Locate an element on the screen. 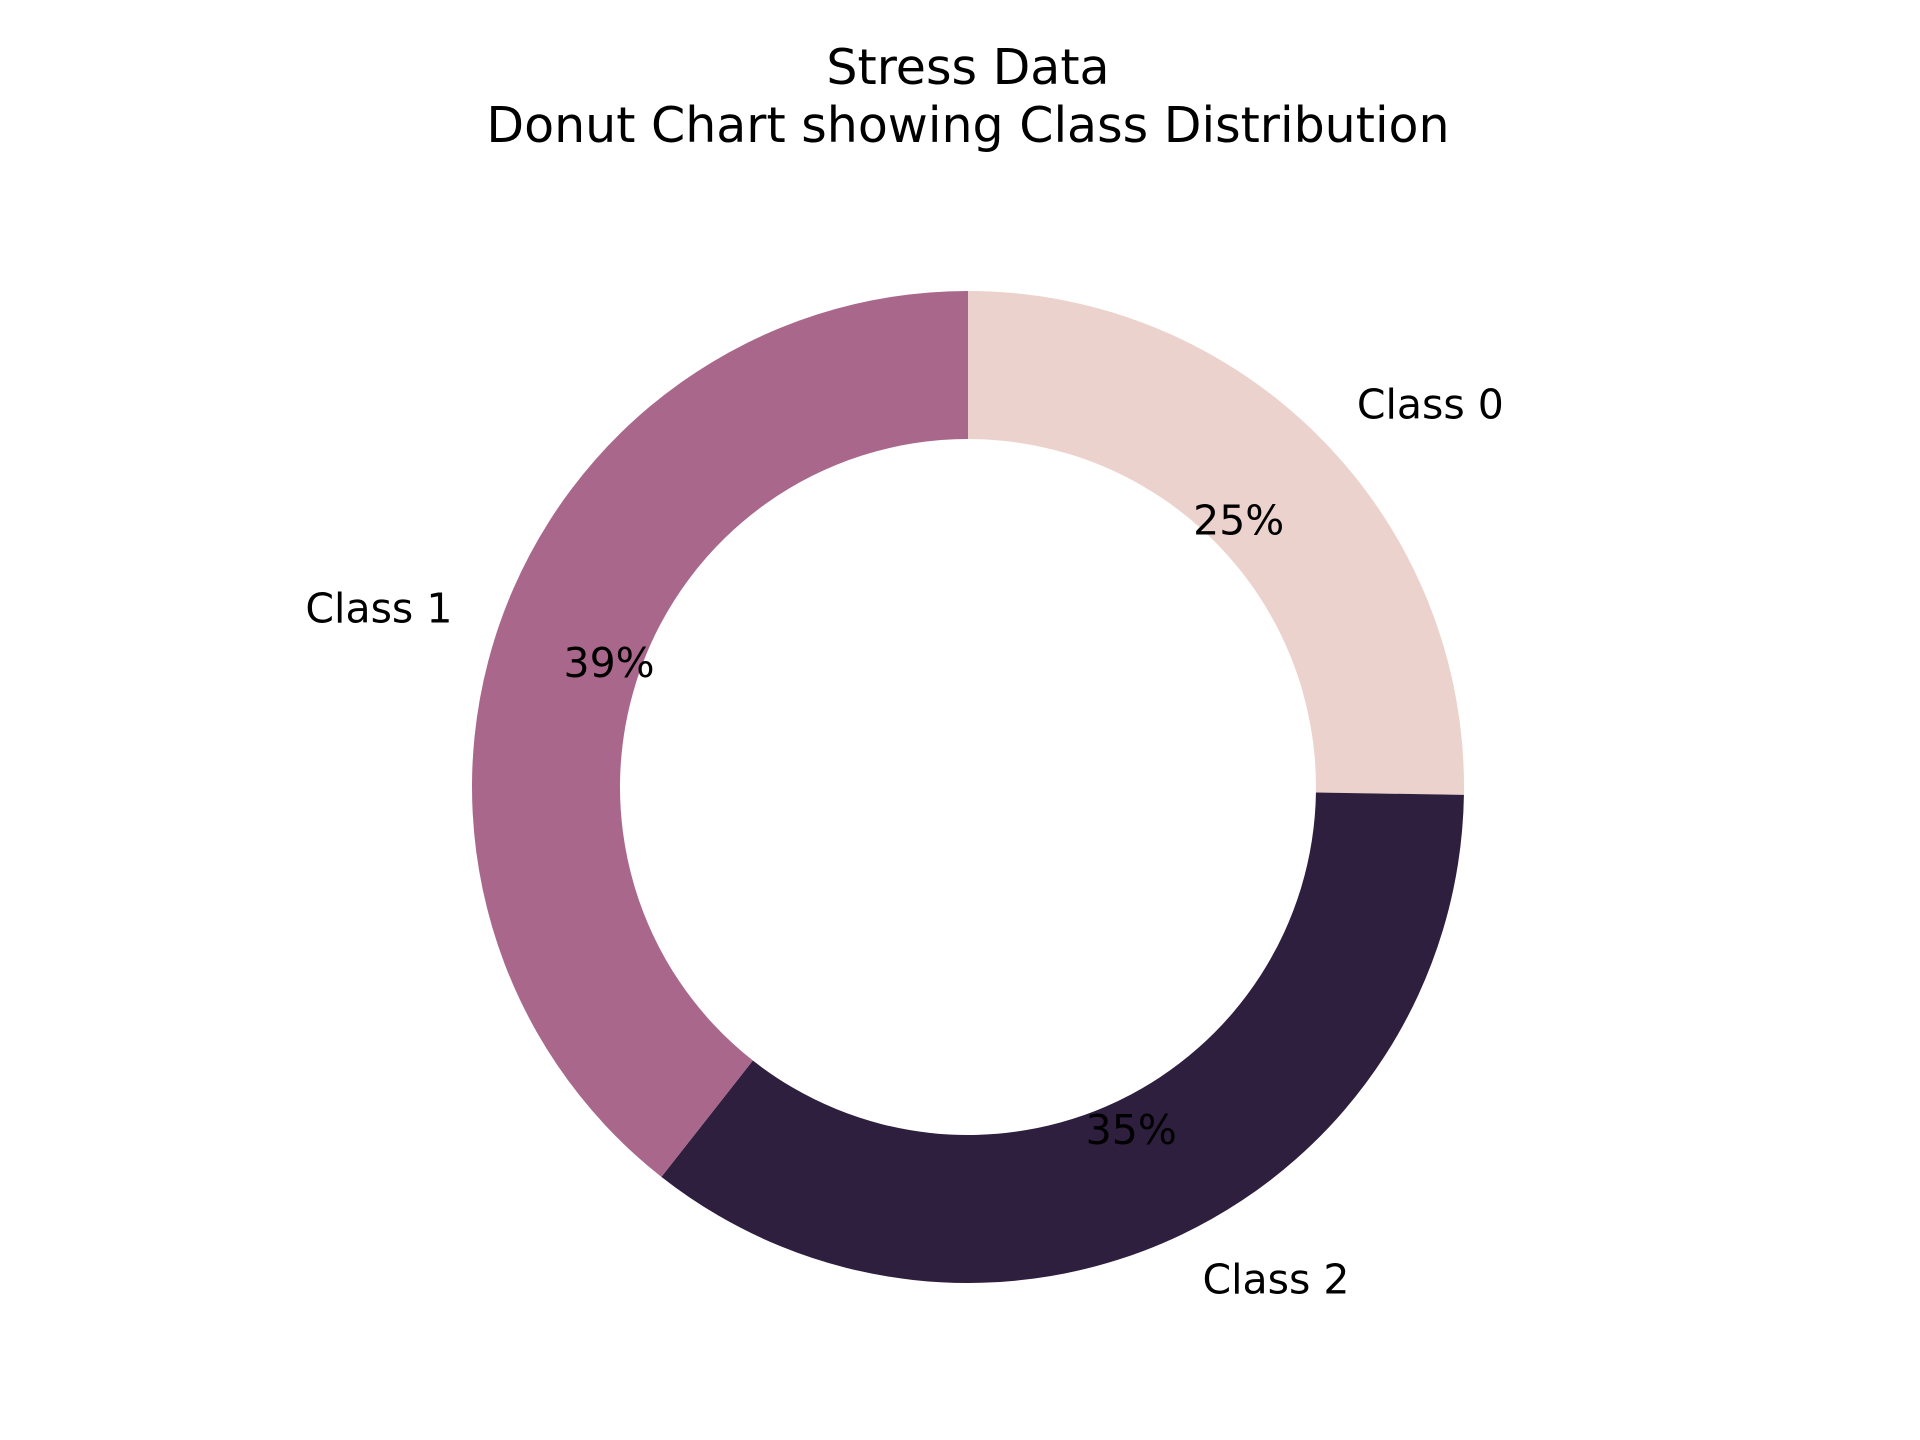  pct-label-class-1: 39% is located at coordinates (609, 663).